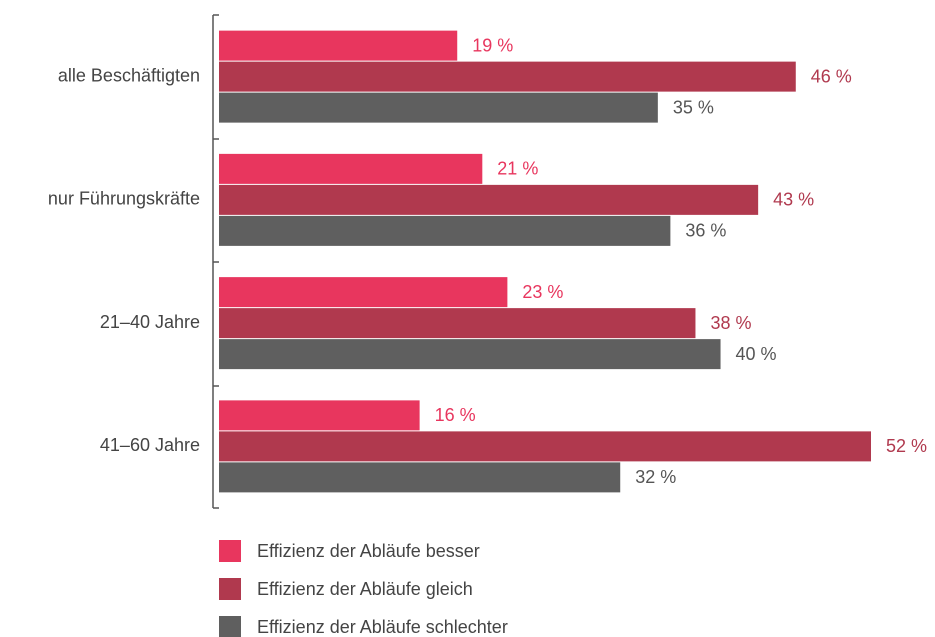 This screenshot has height=637, width=935. What do you see at coordinates (365, 589) in the screenshot?
I see `legend-label: Effizienz der Abläufe gleich` at bounding box center [365, 589].